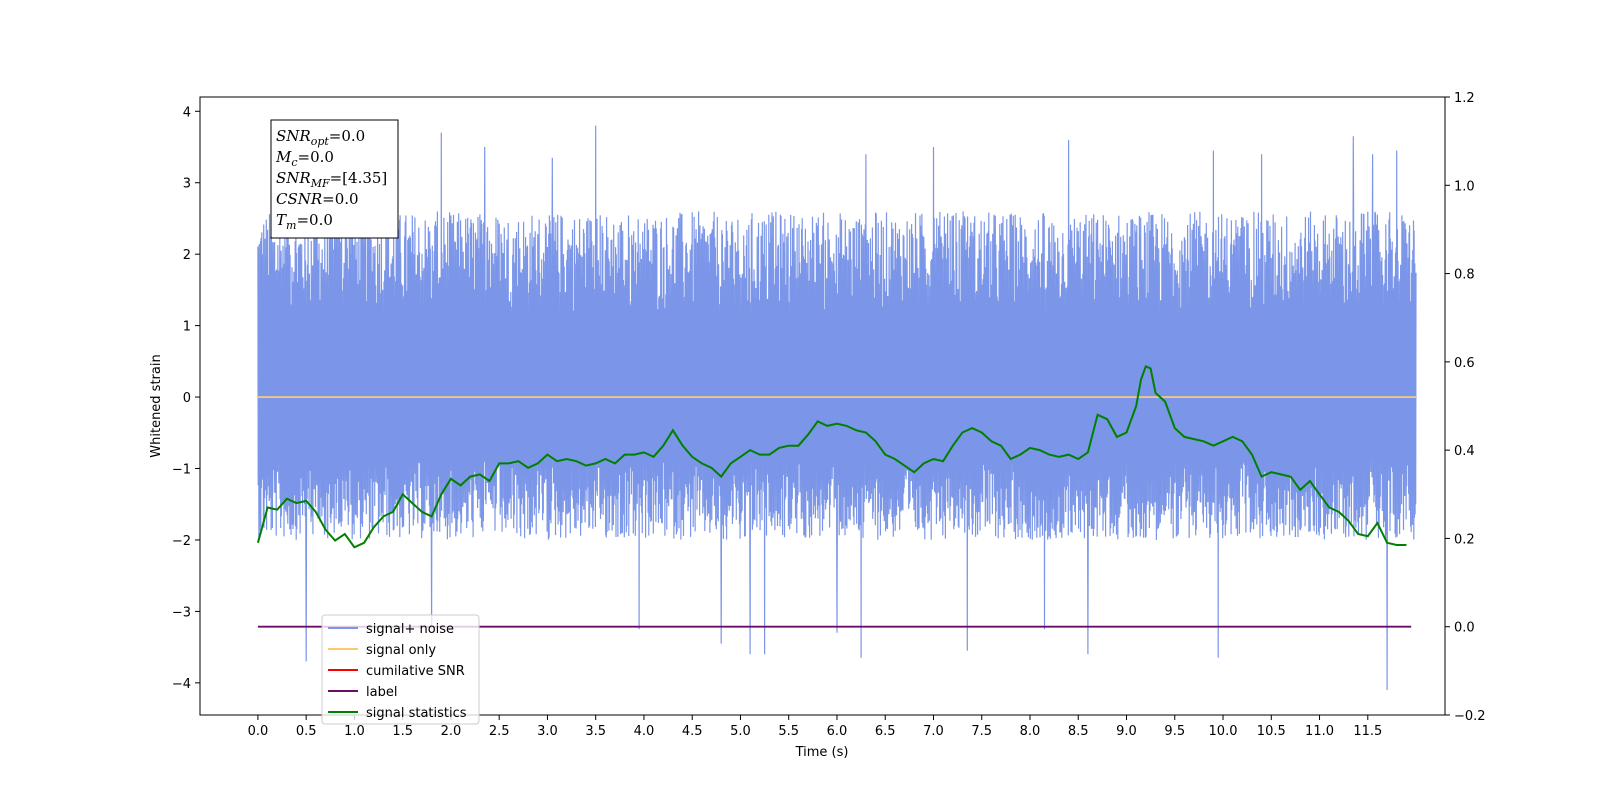 The image size is (1600, 800). What do you see at coordinates (1464, 275) in the screenshot?
I see `y2-tick-label: 0.8` at bounding box center [1464, 275].